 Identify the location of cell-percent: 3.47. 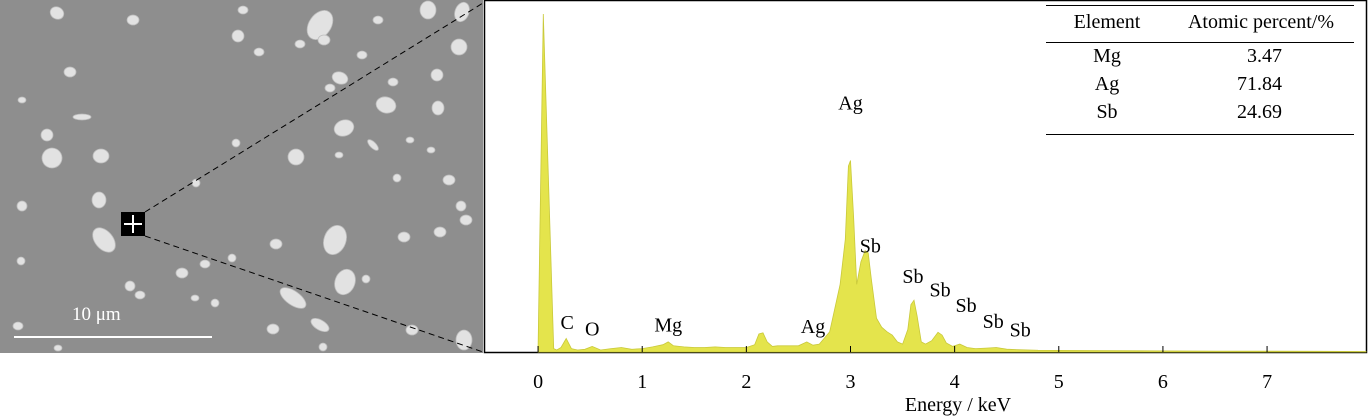
(1264, 56).